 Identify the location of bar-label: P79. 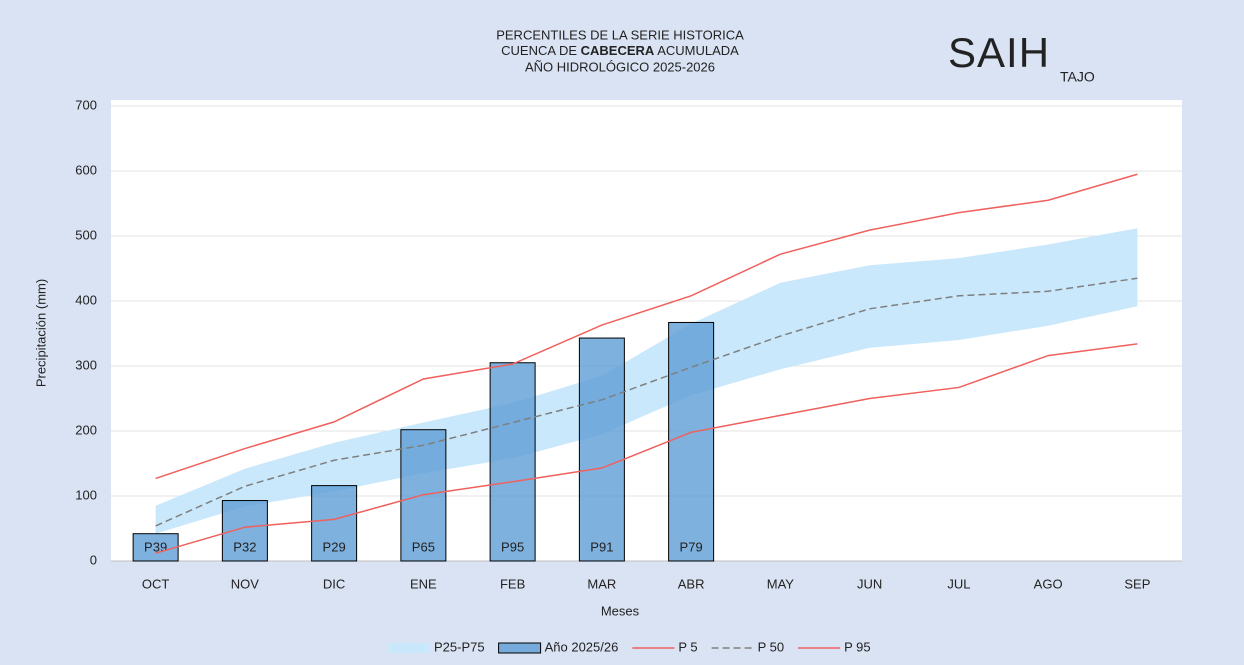
(691, 546).